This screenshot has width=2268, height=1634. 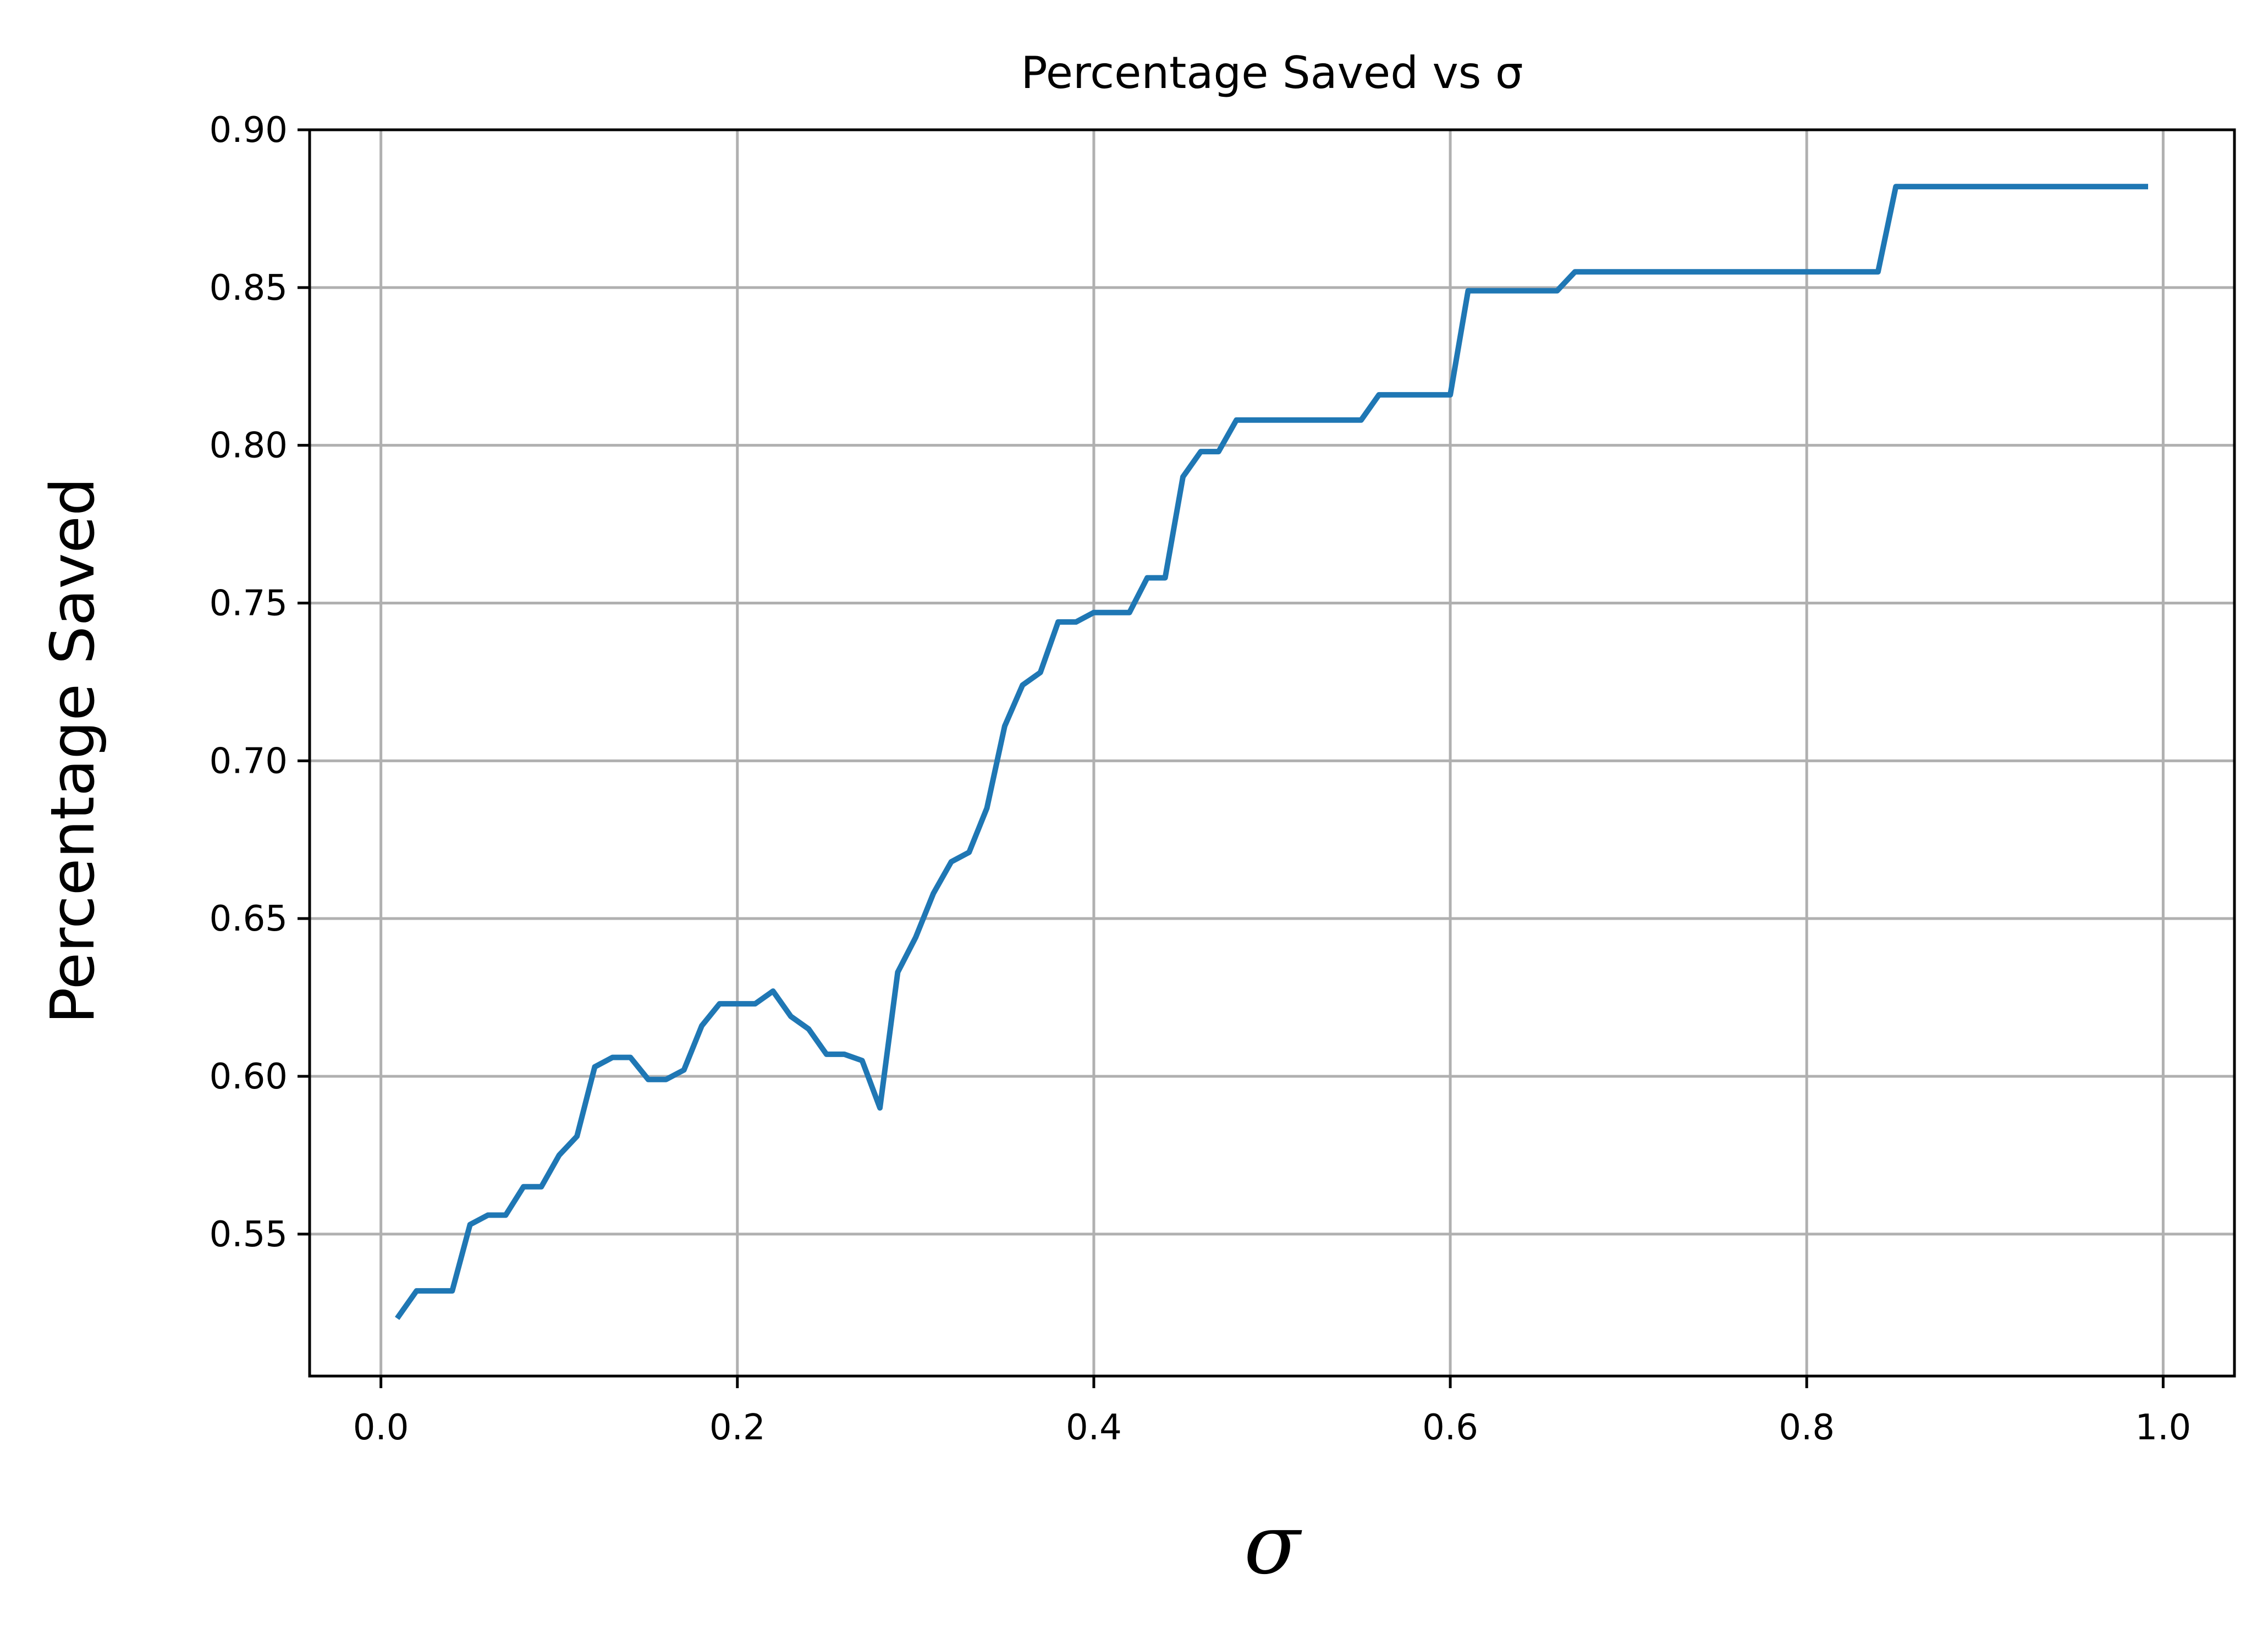 I want to click on y-tick-label: 0.60, so click(x=249, y=1077).